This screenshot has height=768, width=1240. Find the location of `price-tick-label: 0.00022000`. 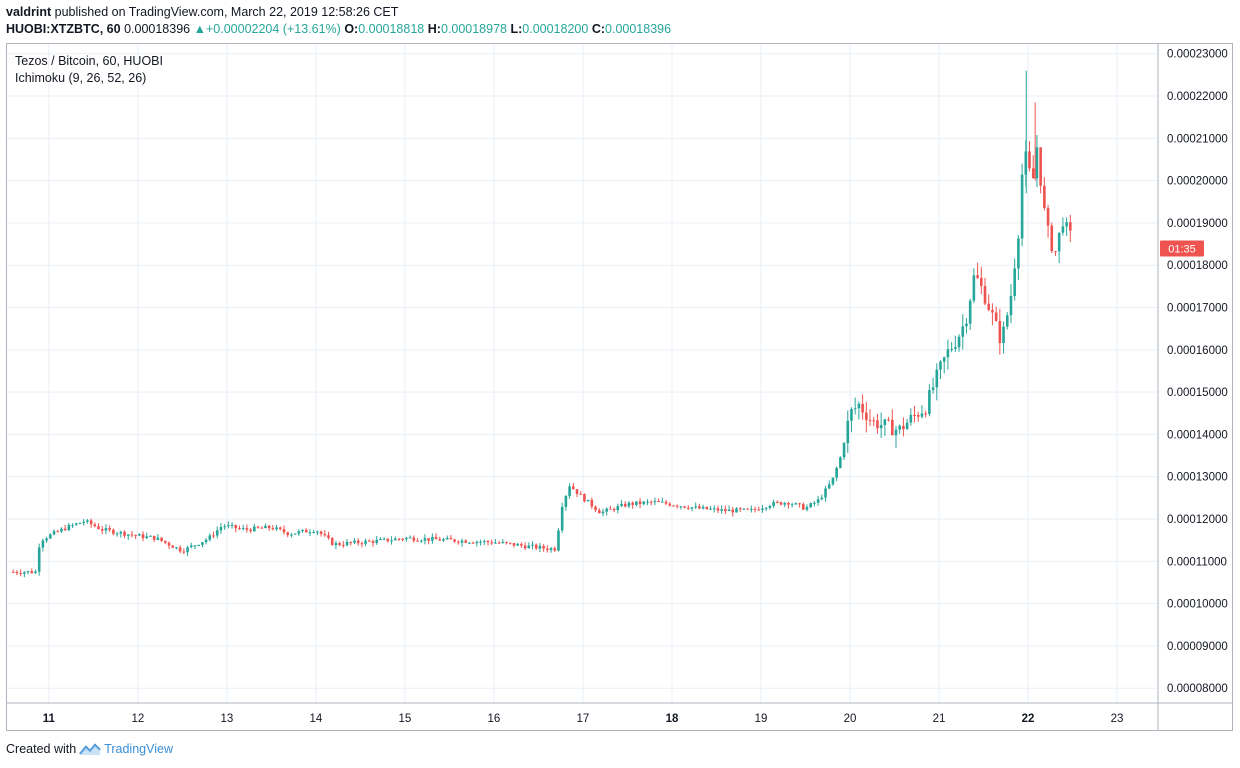

price-tick-label: 0.00022000 is located at coordinates (1197, 97).